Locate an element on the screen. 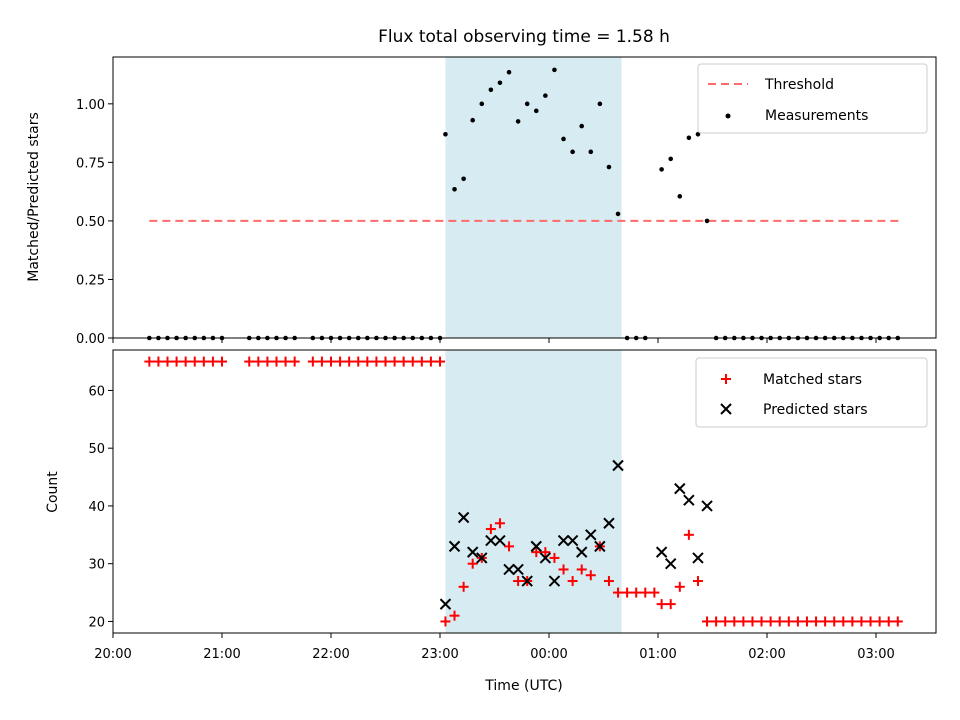 The image size is (960, 720). legend-threshold-label: Threshold is located at coordinates (799, 85).